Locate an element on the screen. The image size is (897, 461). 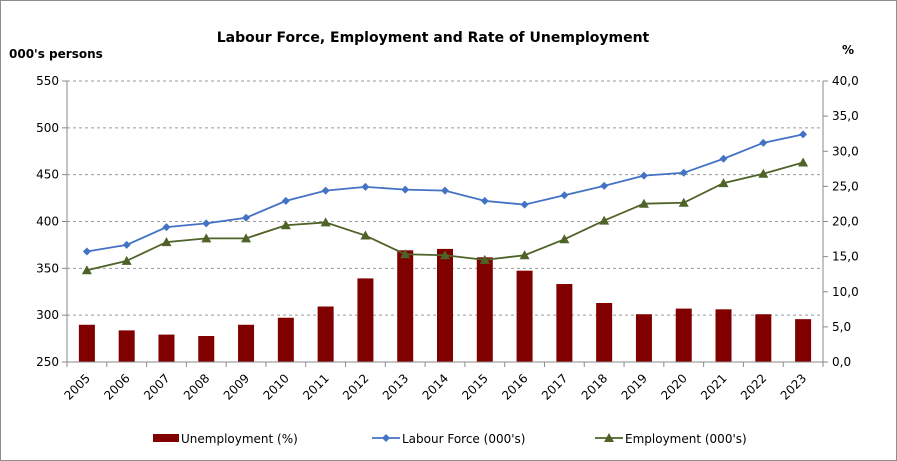
right-tick-label: 15,0 is located at coordinates (845, 257).